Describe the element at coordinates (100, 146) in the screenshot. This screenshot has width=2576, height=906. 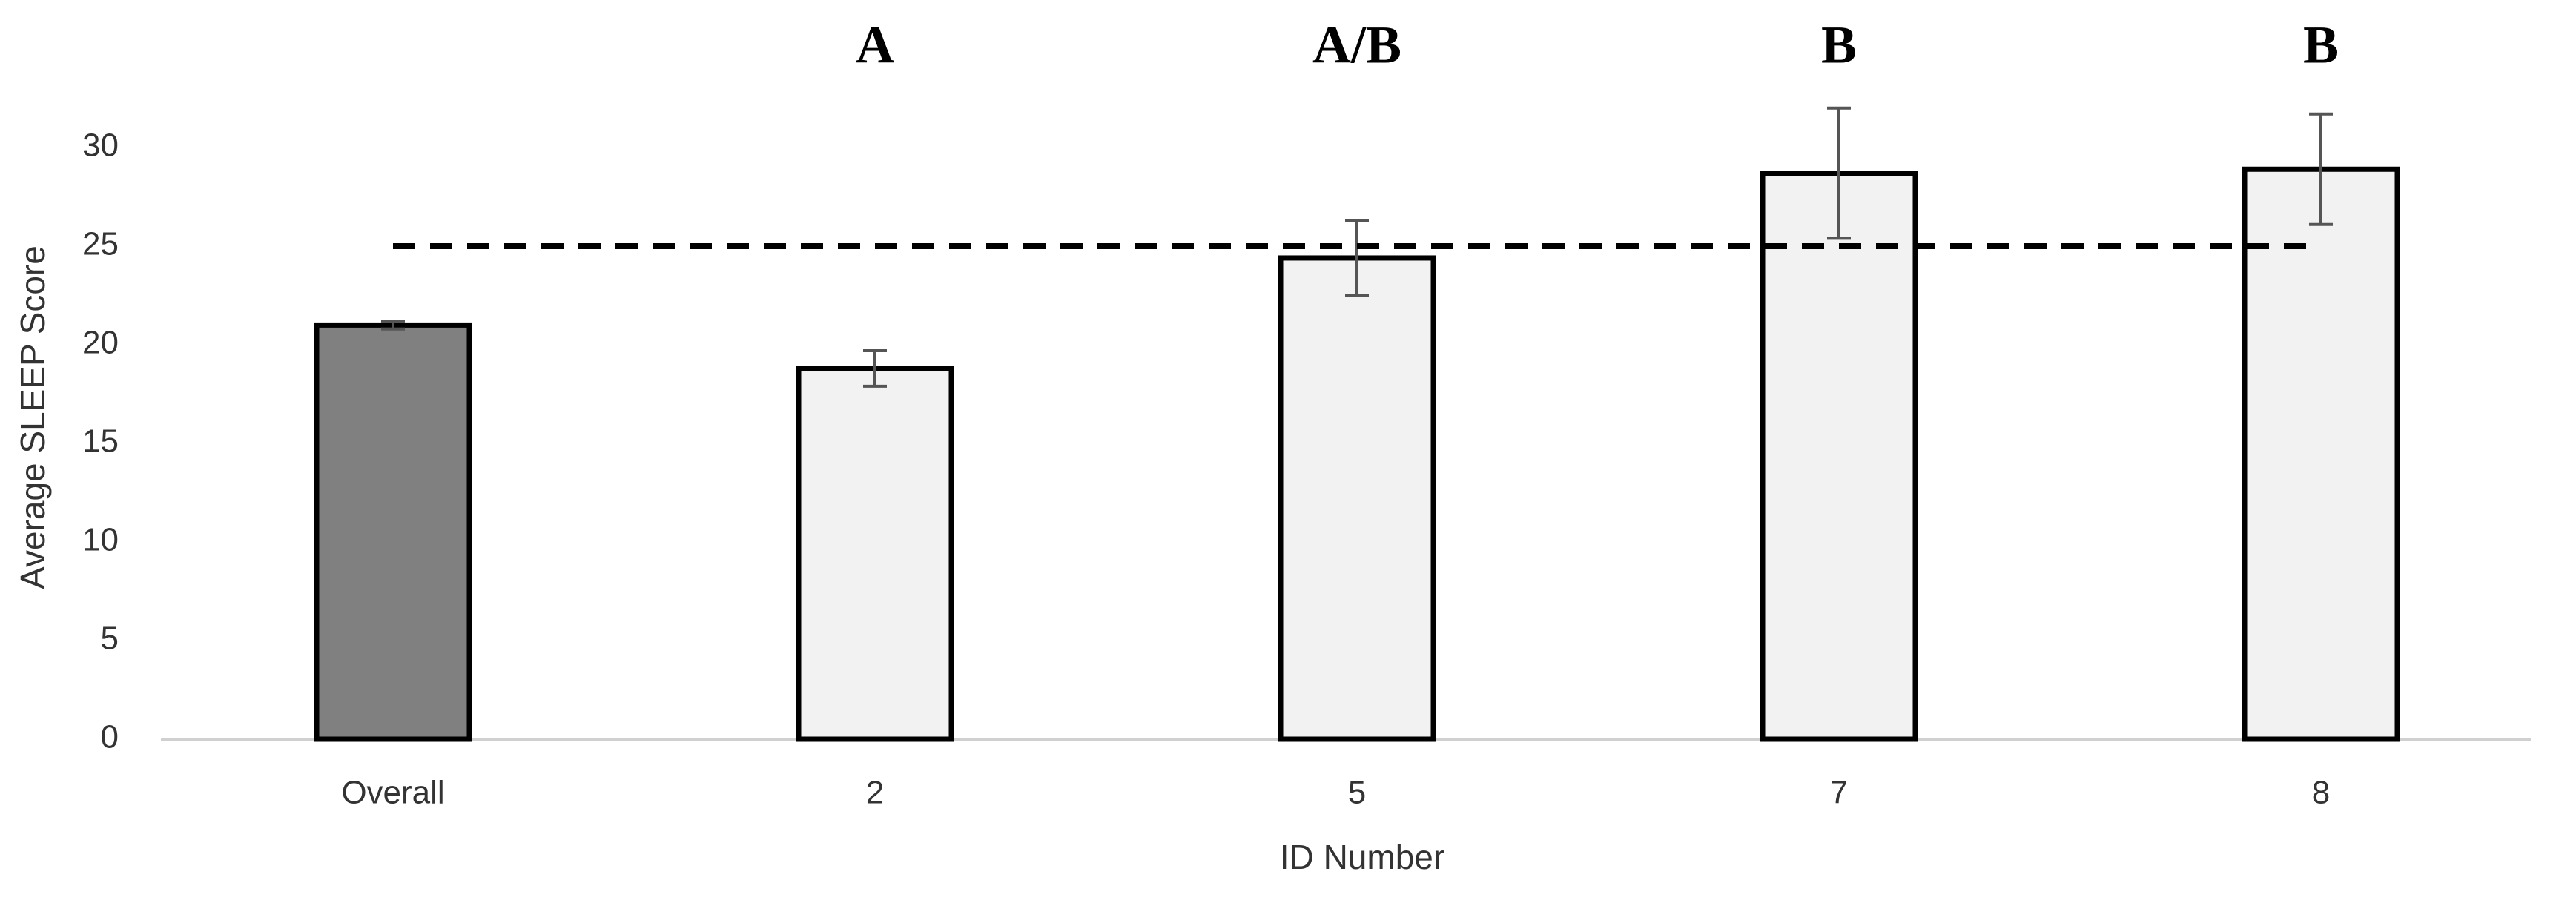
I see `y-tick-label: 30` at that location.